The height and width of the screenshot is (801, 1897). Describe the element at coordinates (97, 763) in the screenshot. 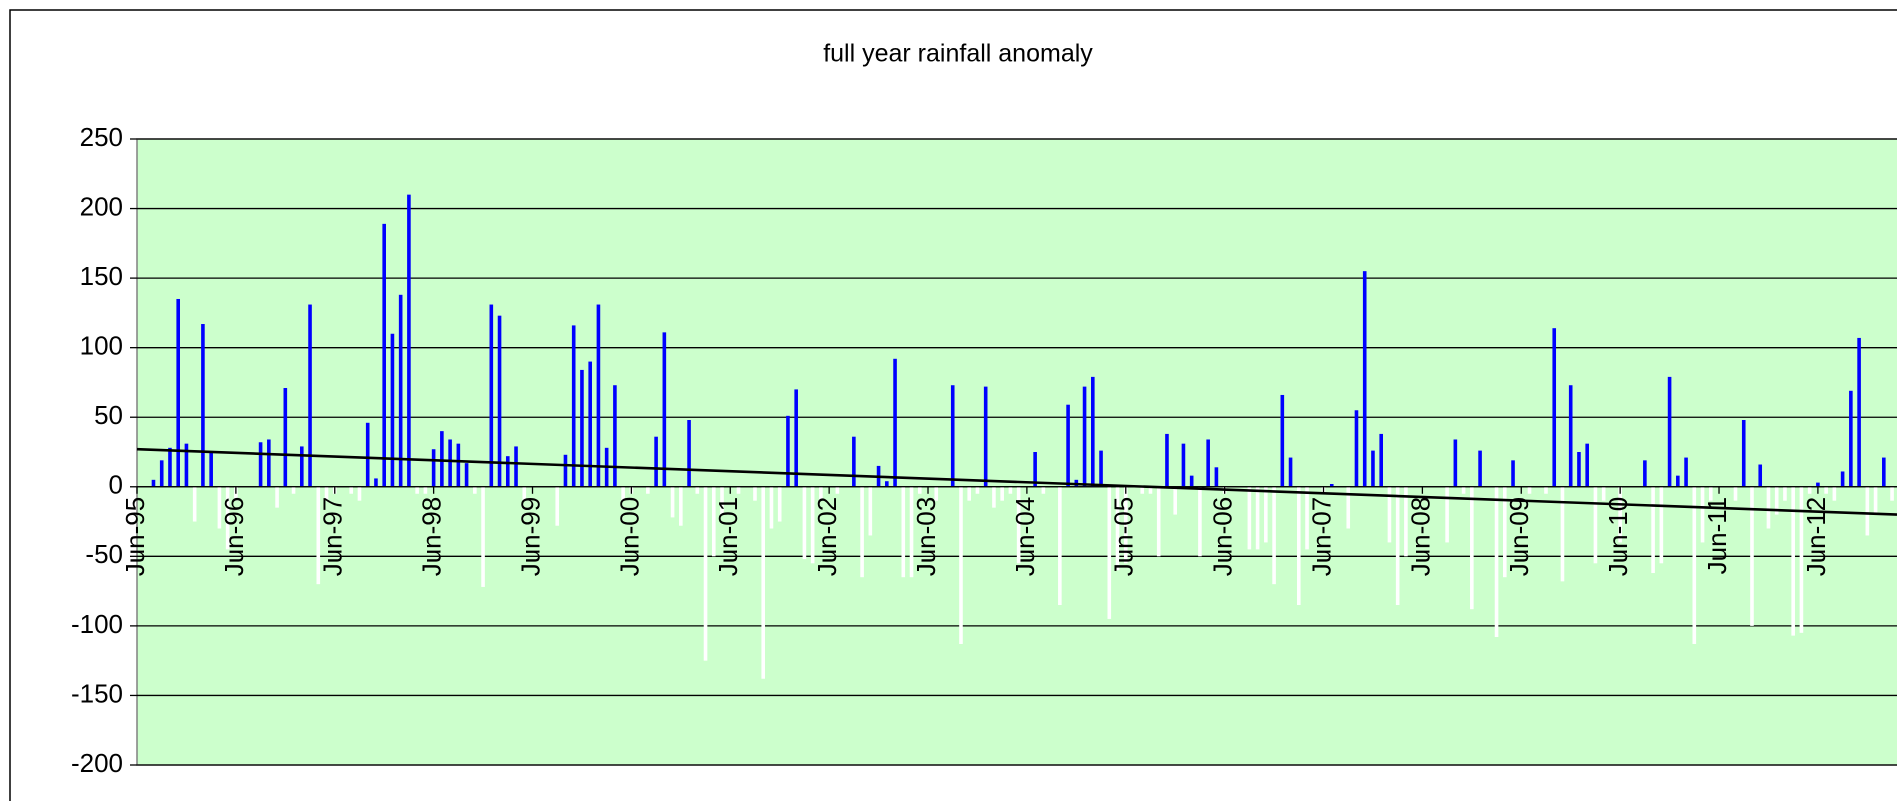

I see `y-tick-label: -200` at that location.